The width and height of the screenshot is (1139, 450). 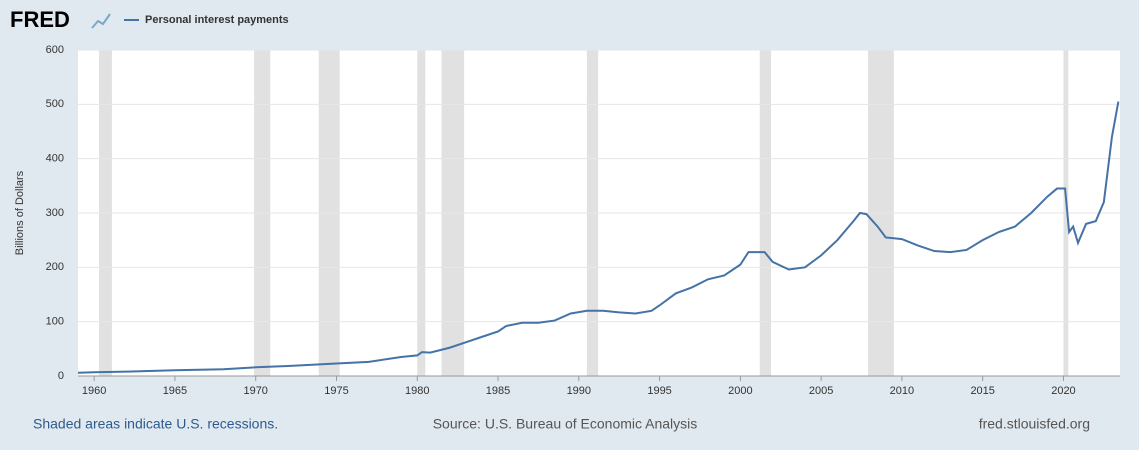 What do you see at coordinates (55, 267) in the screenshot?
I see `y-tick-label: 200` at bounding box center [55, 267].